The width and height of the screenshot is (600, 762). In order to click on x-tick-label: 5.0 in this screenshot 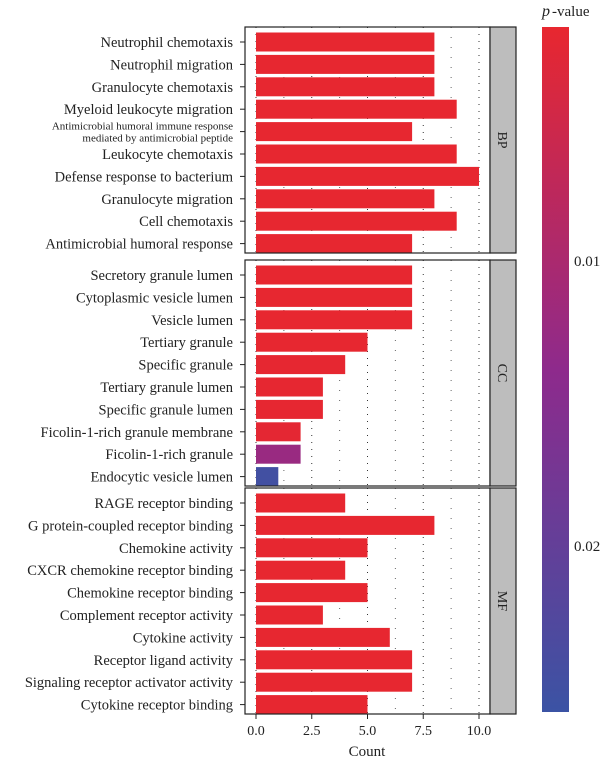, I will do `click(368, 731)`.